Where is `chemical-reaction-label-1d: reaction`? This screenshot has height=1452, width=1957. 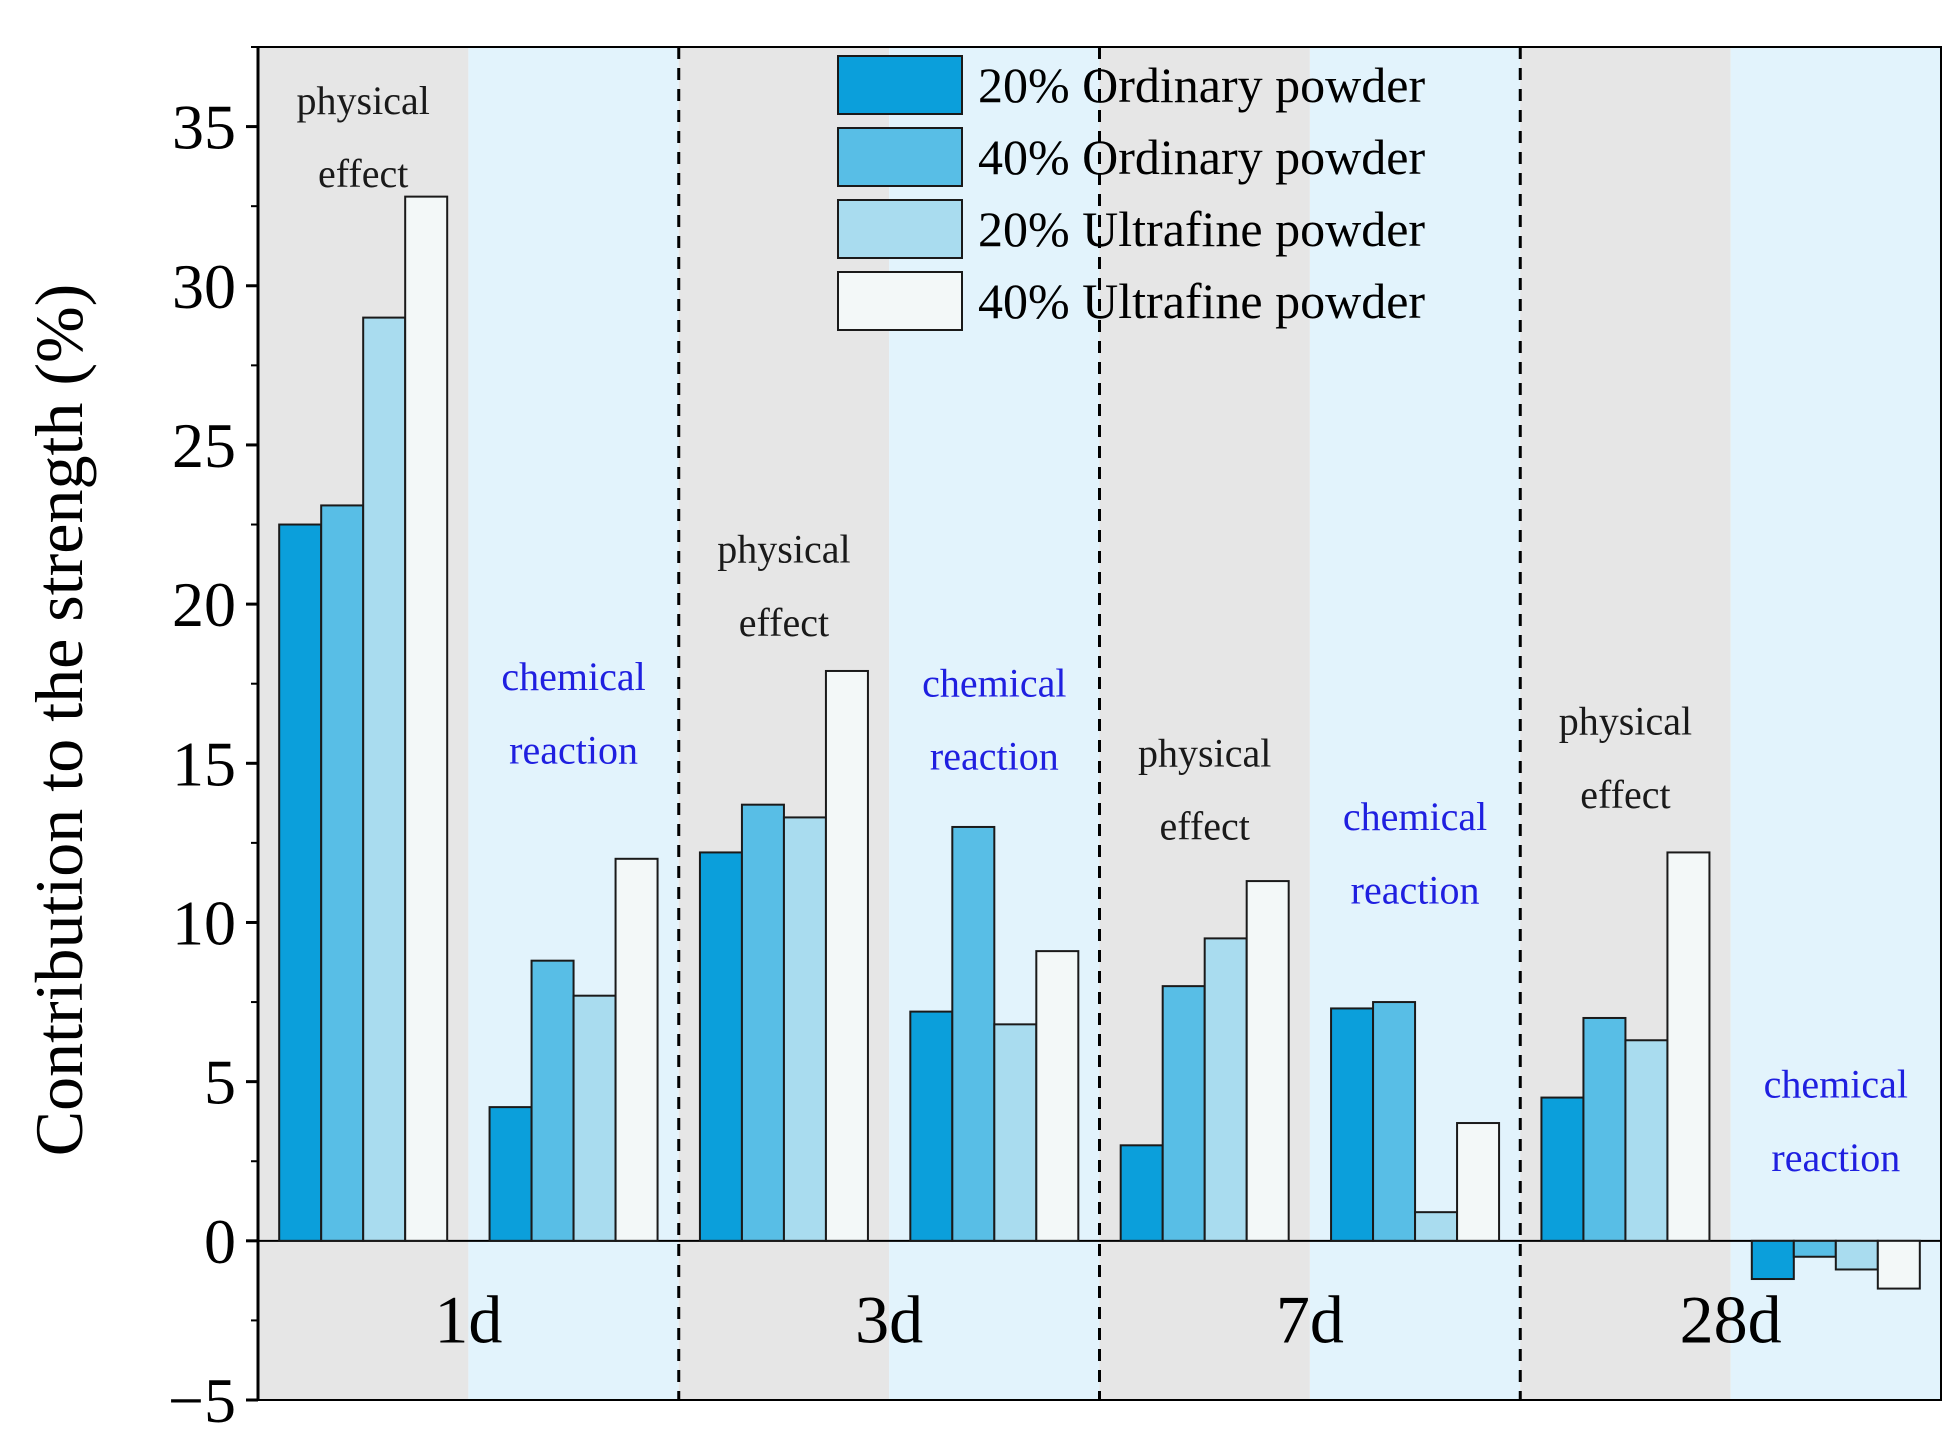
chemical-reaction-label-1d: reaction is located at coordinates (573, 749).